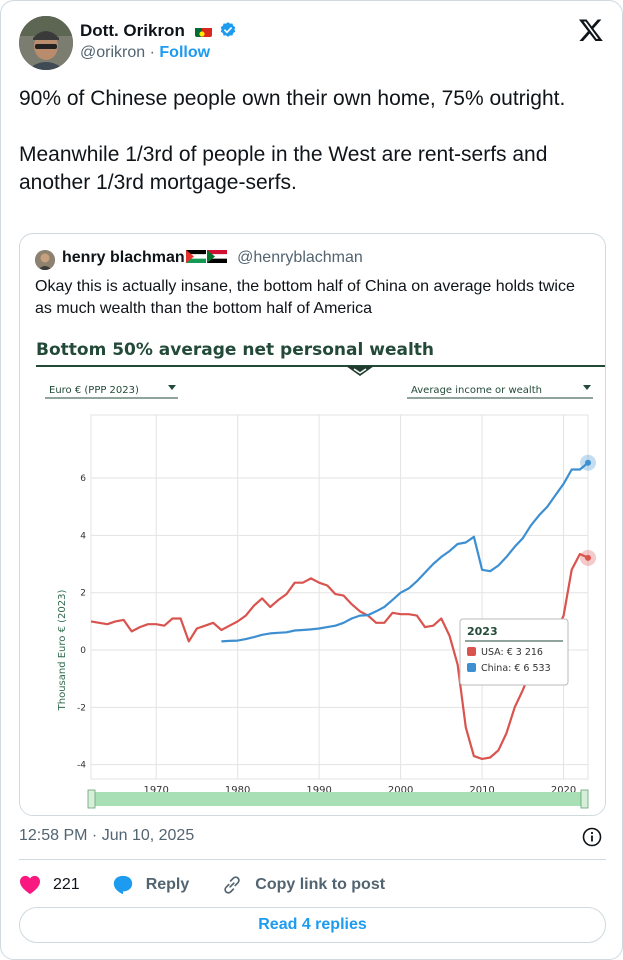  Describe the element at coordinates (94, 390) in the screenshot. I see `currency-dropdown-label: Euro € (PPP 2023)` at that location.